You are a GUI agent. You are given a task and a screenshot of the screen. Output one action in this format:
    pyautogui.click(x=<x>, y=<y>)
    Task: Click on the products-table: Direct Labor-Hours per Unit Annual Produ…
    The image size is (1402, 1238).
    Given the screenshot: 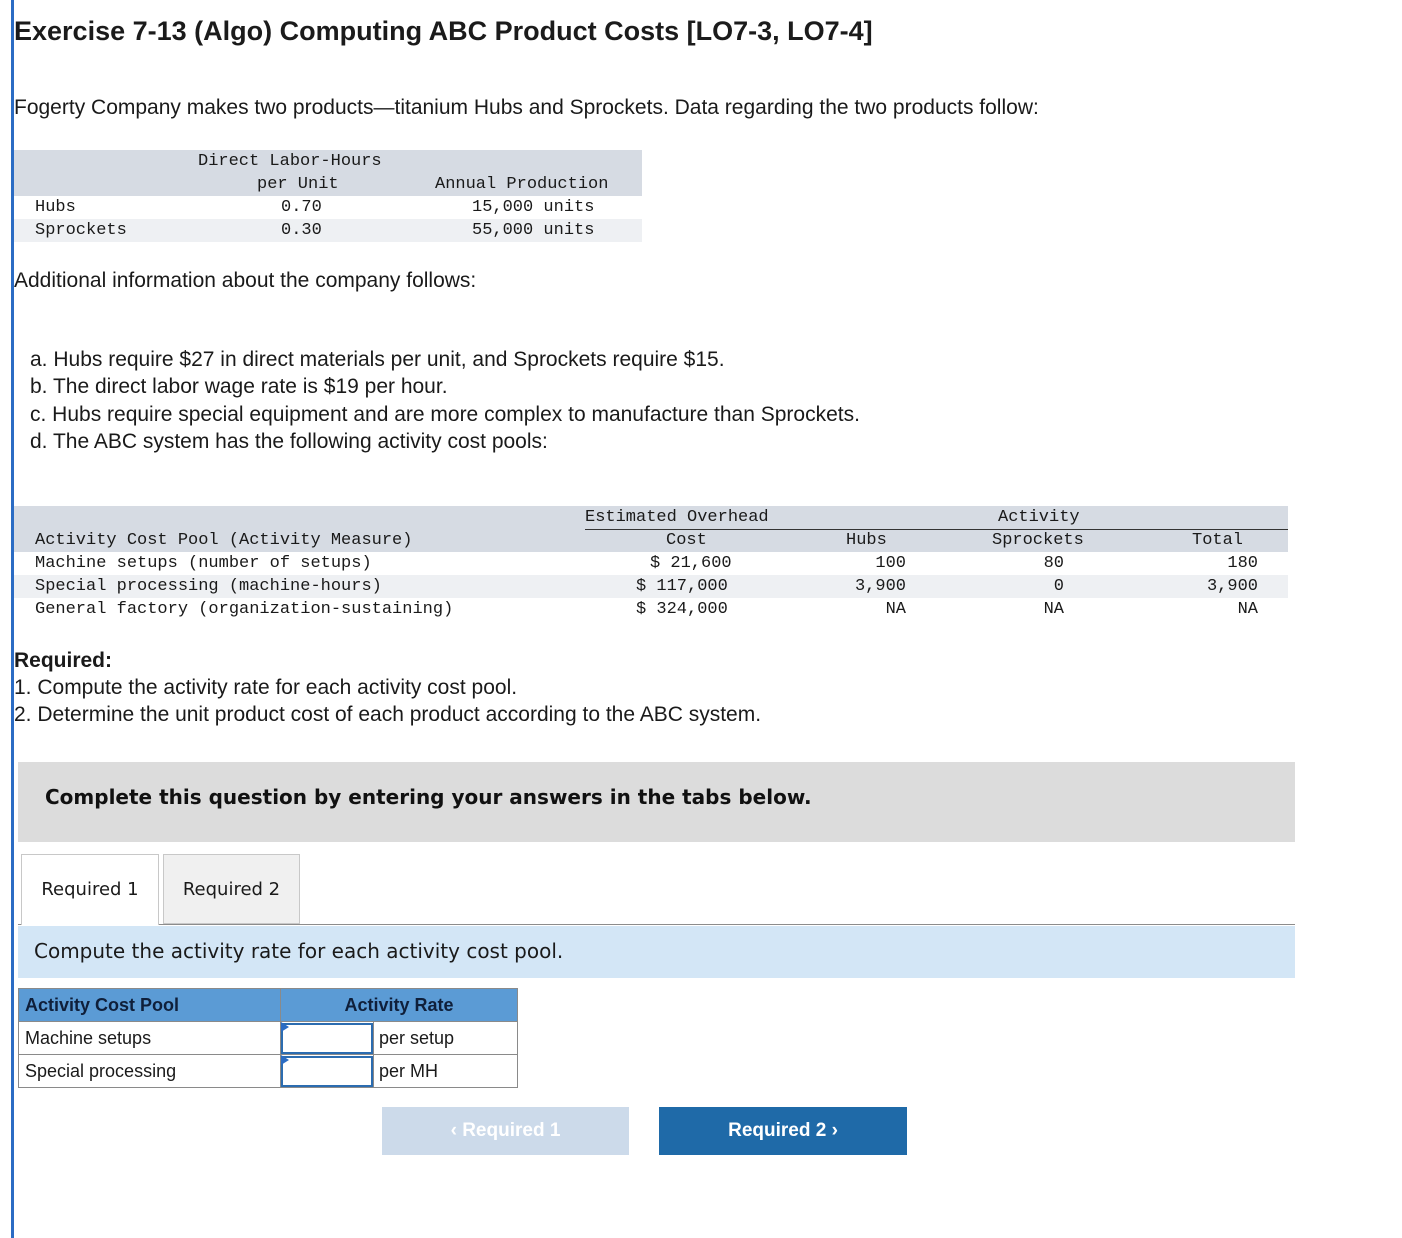 What is the action you would take?
    pyautogui.click(x=328, y=196)
    